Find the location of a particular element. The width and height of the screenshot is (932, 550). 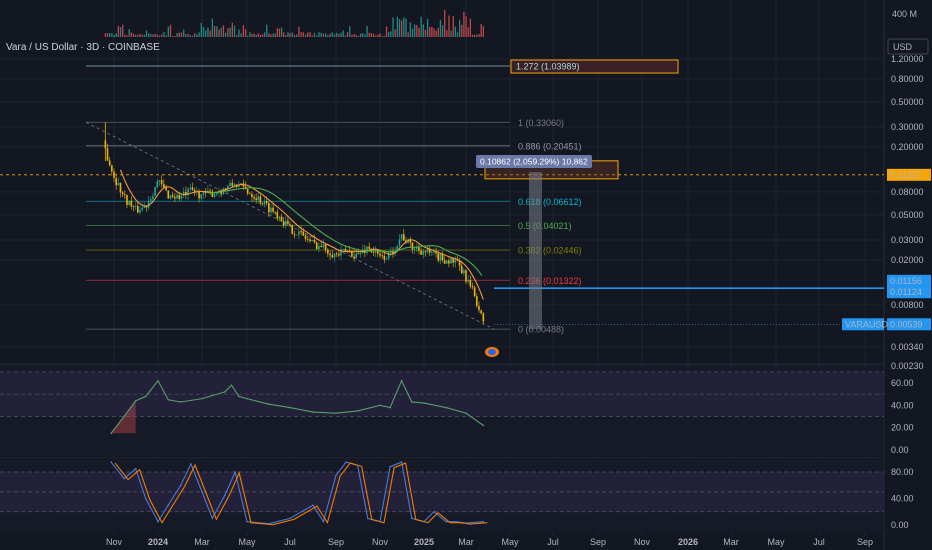

ma-slow-line is located at coordinates (345, 231).